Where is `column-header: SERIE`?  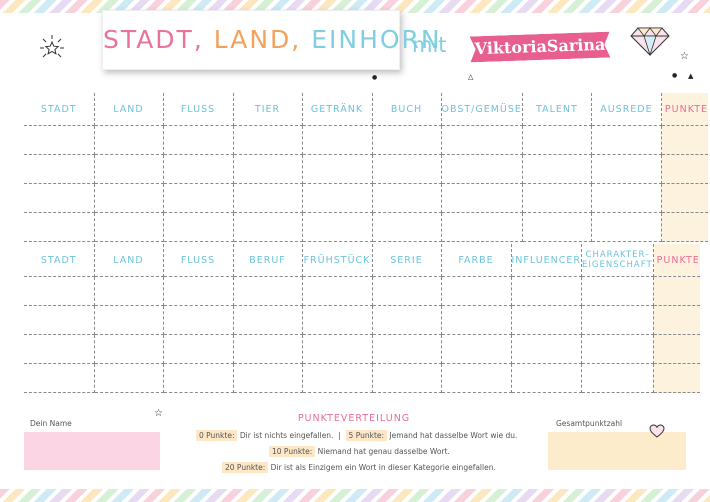 column-header: SERIE is located at coordinates (407, 260).